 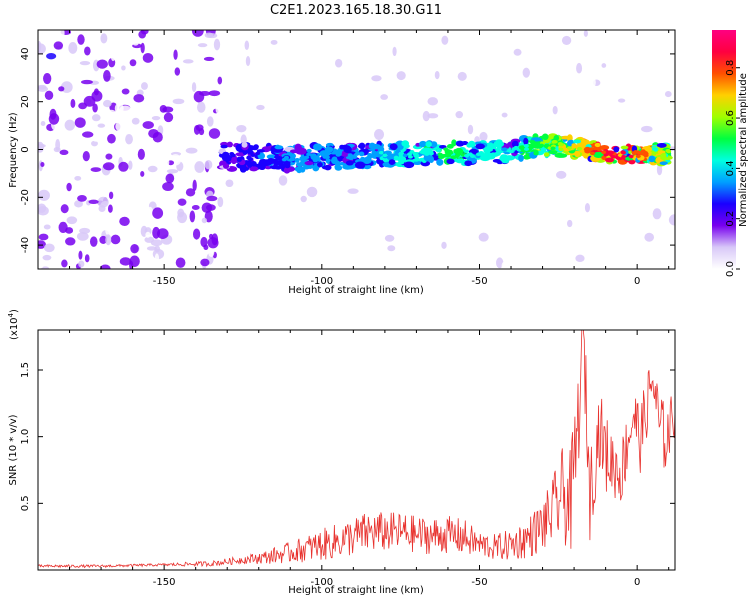 I want to click on spectrogram-y-tick-label: -40, so click(x=25, y=245).